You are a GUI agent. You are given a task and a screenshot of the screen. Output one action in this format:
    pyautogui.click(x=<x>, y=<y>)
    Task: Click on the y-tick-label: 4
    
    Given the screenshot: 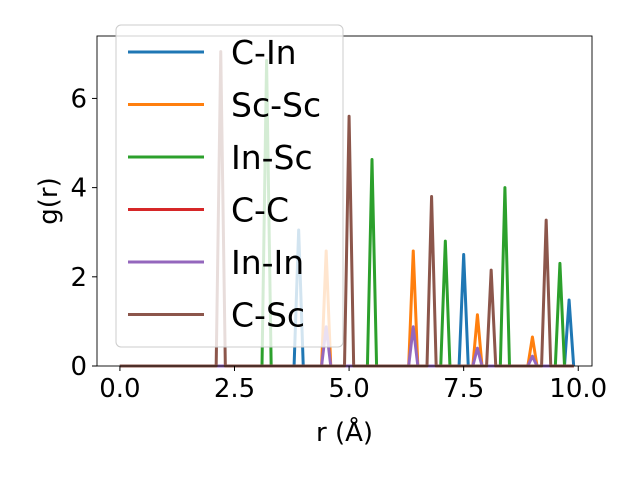 What is the action you would take?
    pyautogui.click(x=78, y=189)
    